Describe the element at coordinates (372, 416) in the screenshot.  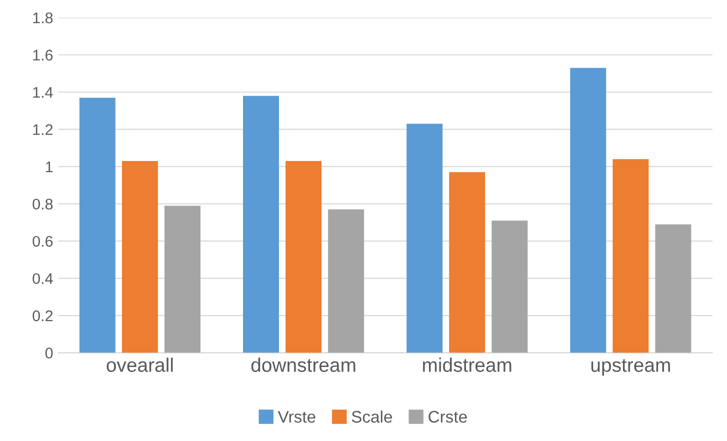
I see `legend-label: Scale` at that location.